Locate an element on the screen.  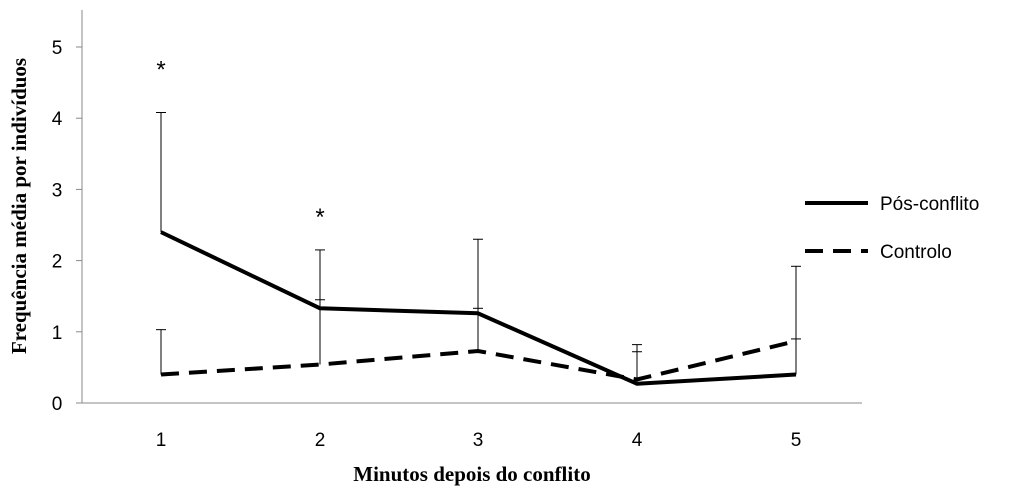
legend-label: Pós-conflito is located at coordinates (929, 204).